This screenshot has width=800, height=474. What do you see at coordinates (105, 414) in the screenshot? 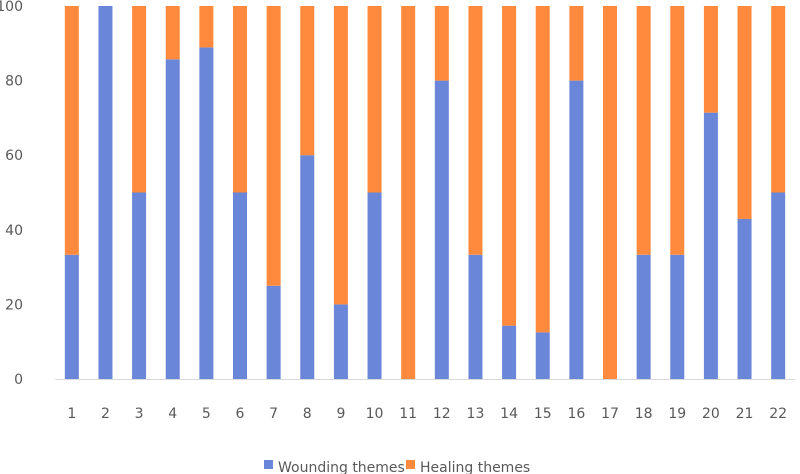
I see `x-tick-label: 2` at bounding box center [105, 414].